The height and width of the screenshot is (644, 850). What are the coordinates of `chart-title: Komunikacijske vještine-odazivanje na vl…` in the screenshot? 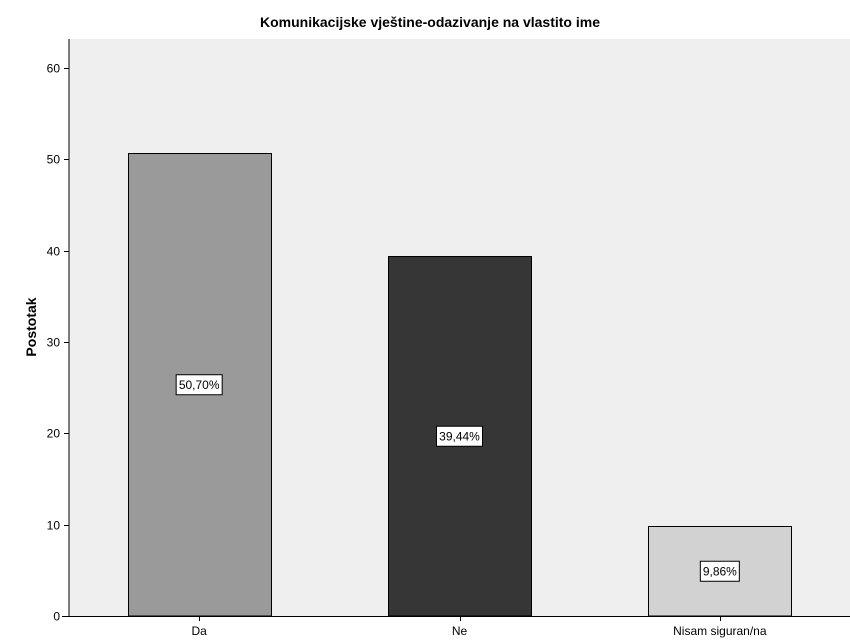 It's located at (430, 22).